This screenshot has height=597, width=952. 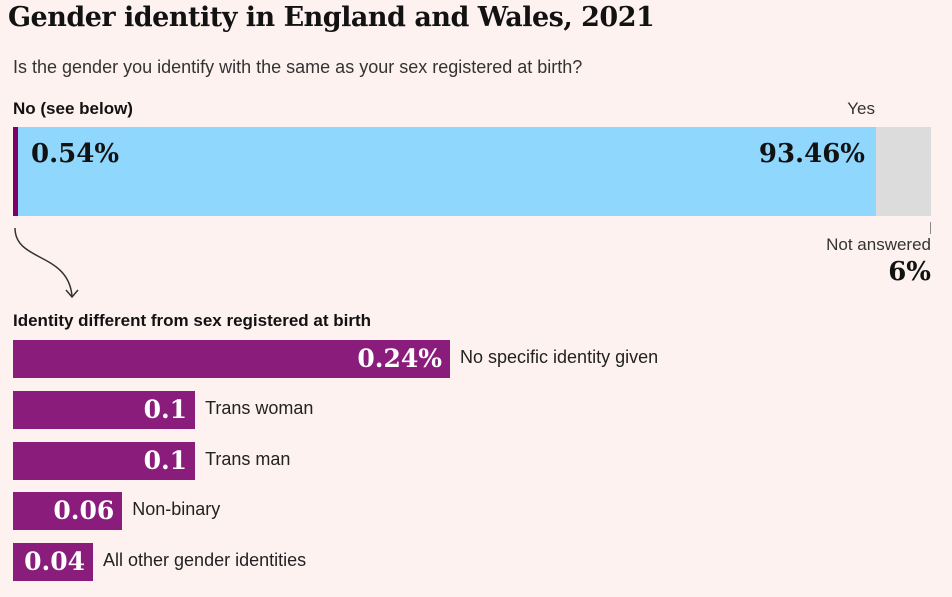 What do you see at coordinates (248, 459) in the screenshot?
I see `bar-category-label: Trans man` at bounding box center [248, 459].